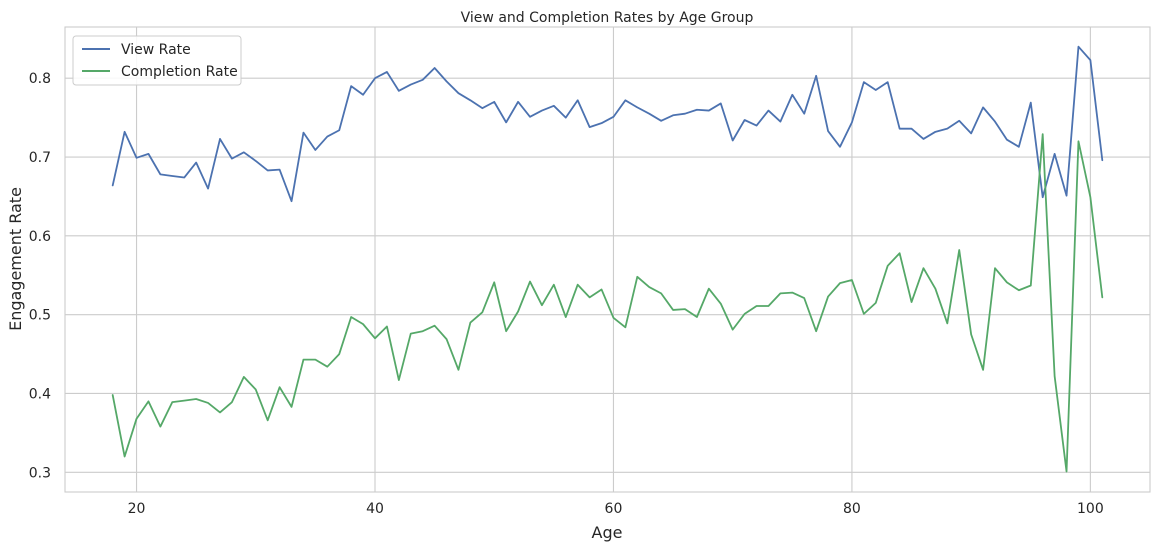 Image resolution: width=1160 pixels, height=554 pixels. Describe the element at coordinates (40, 158) in the screenshot. I see `y-tick-label: 0.7` at that location.